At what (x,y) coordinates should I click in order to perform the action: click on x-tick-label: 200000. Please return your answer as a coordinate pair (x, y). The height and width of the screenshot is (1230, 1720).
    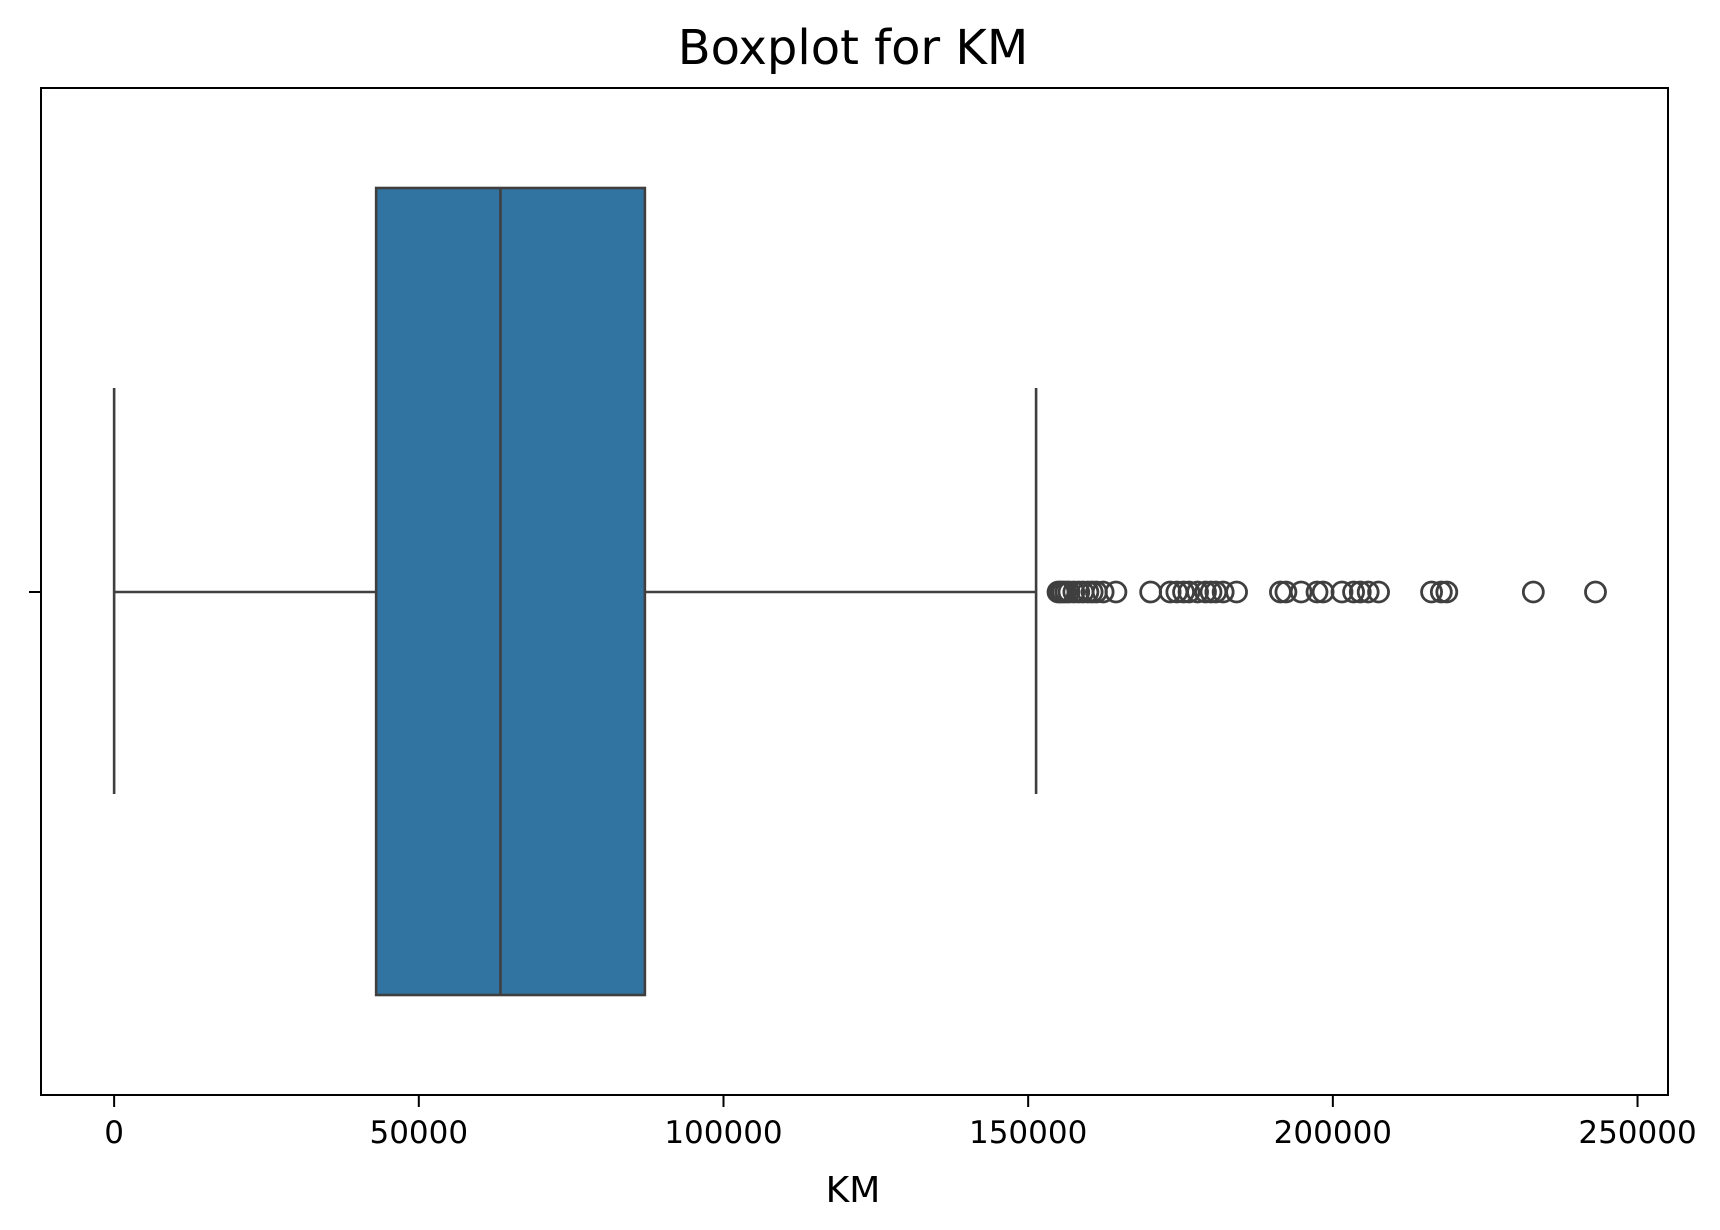
    Looking at the image, I should click on (1333, 1133).